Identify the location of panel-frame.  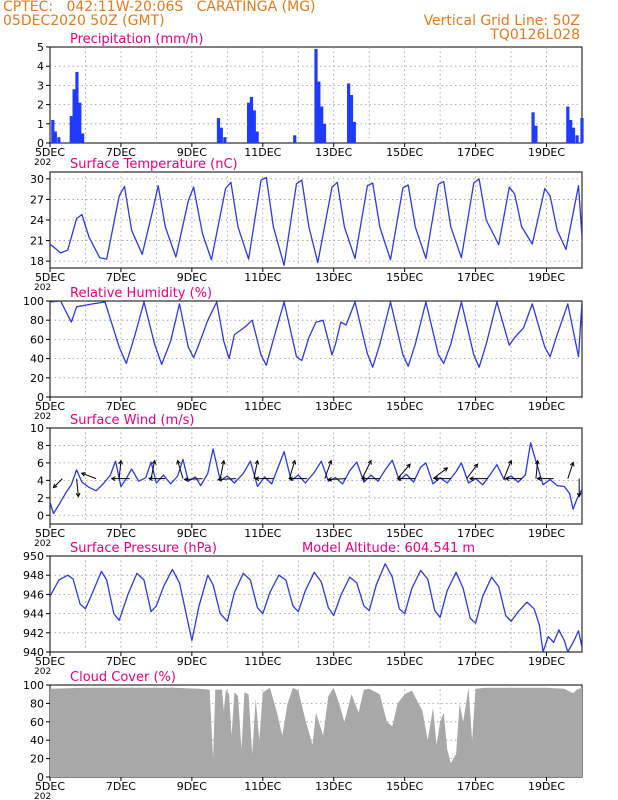
(316, 476).